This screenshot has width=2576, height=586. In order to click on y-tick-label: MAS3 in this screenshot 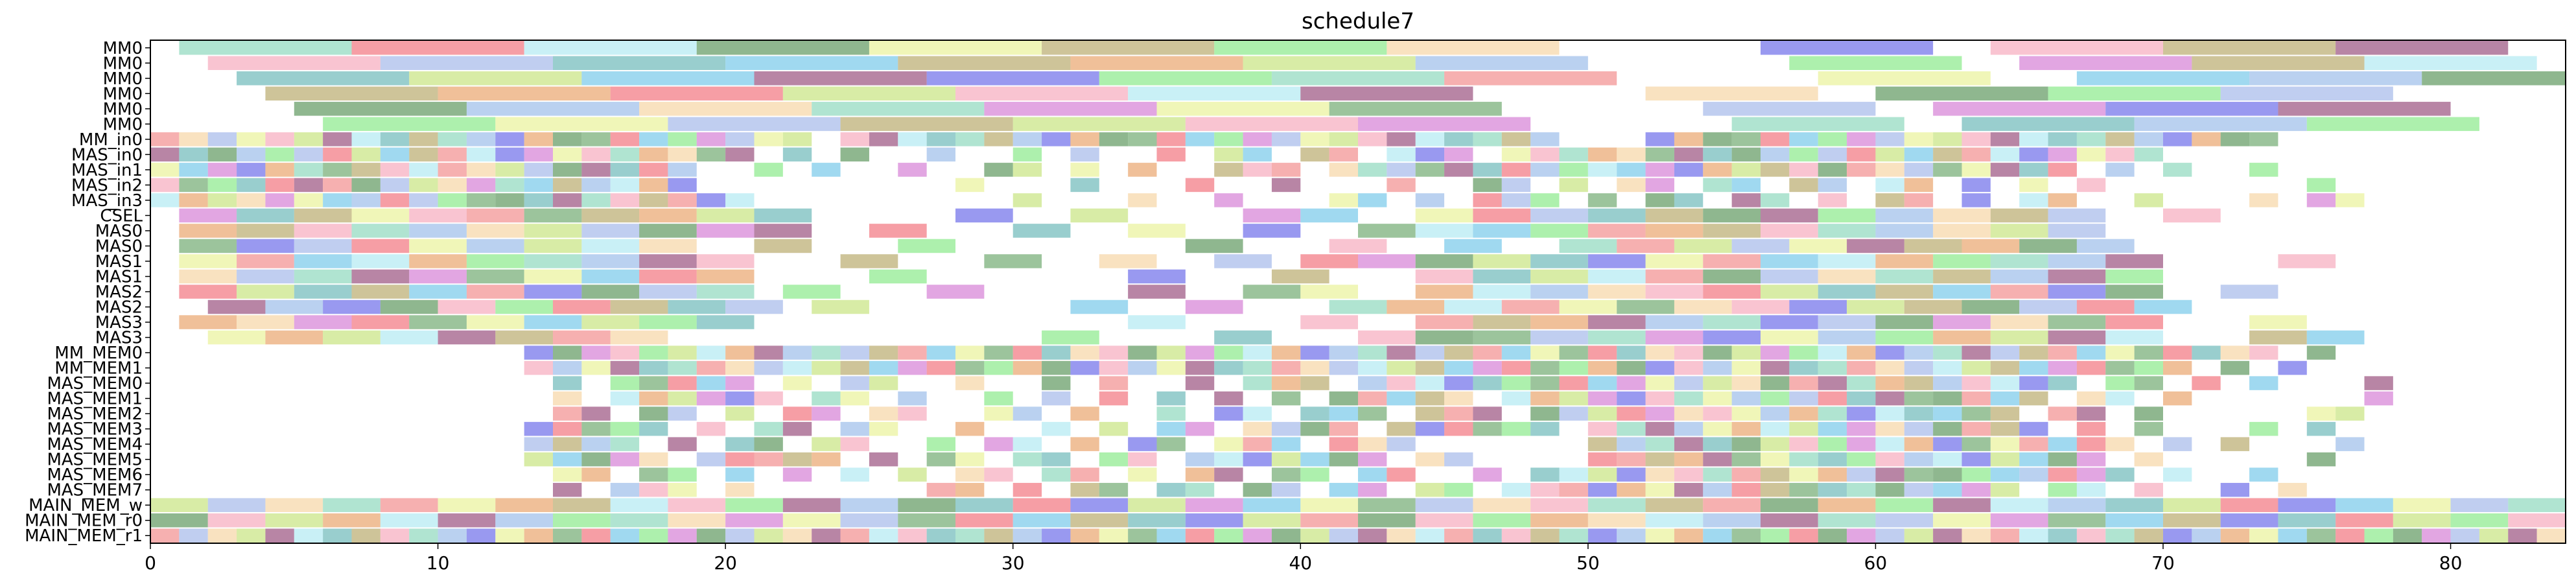, I will do `click(119, 338)`.